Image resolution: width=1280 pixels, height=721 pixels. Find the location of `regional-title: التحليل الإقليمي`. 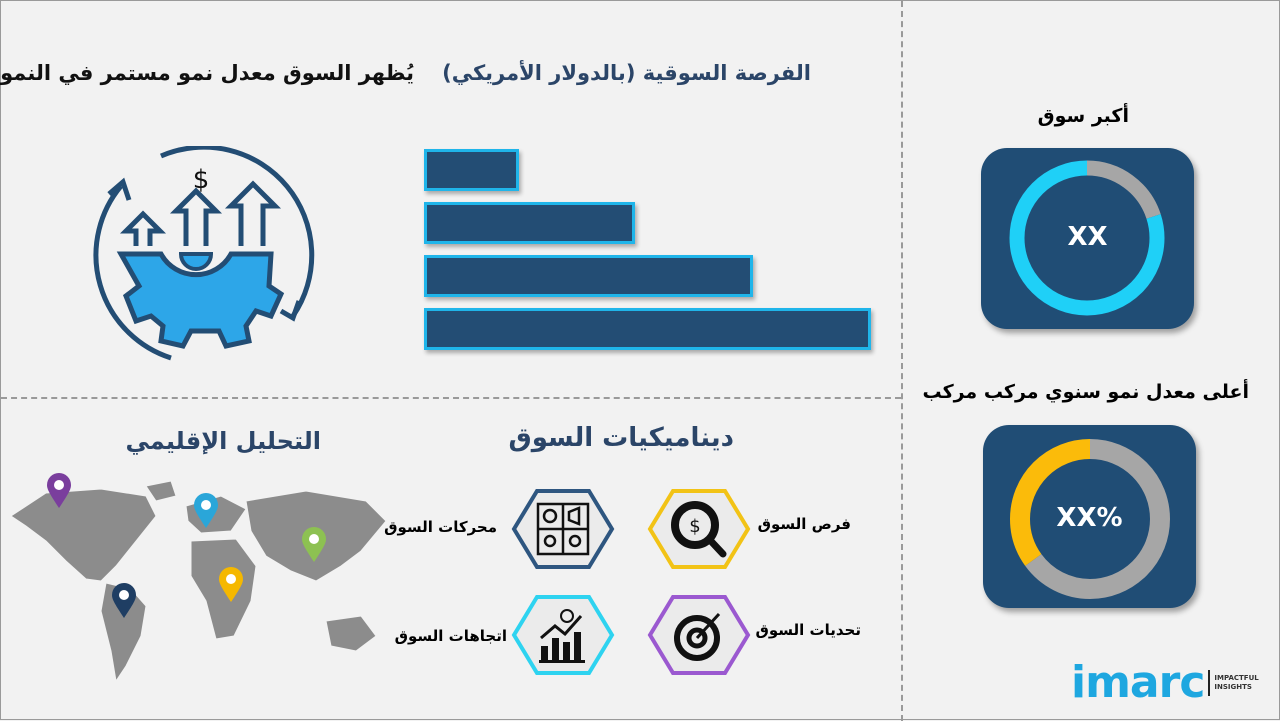

regional-title: التحليل الإقليمي is located at coordinates (223, 441).